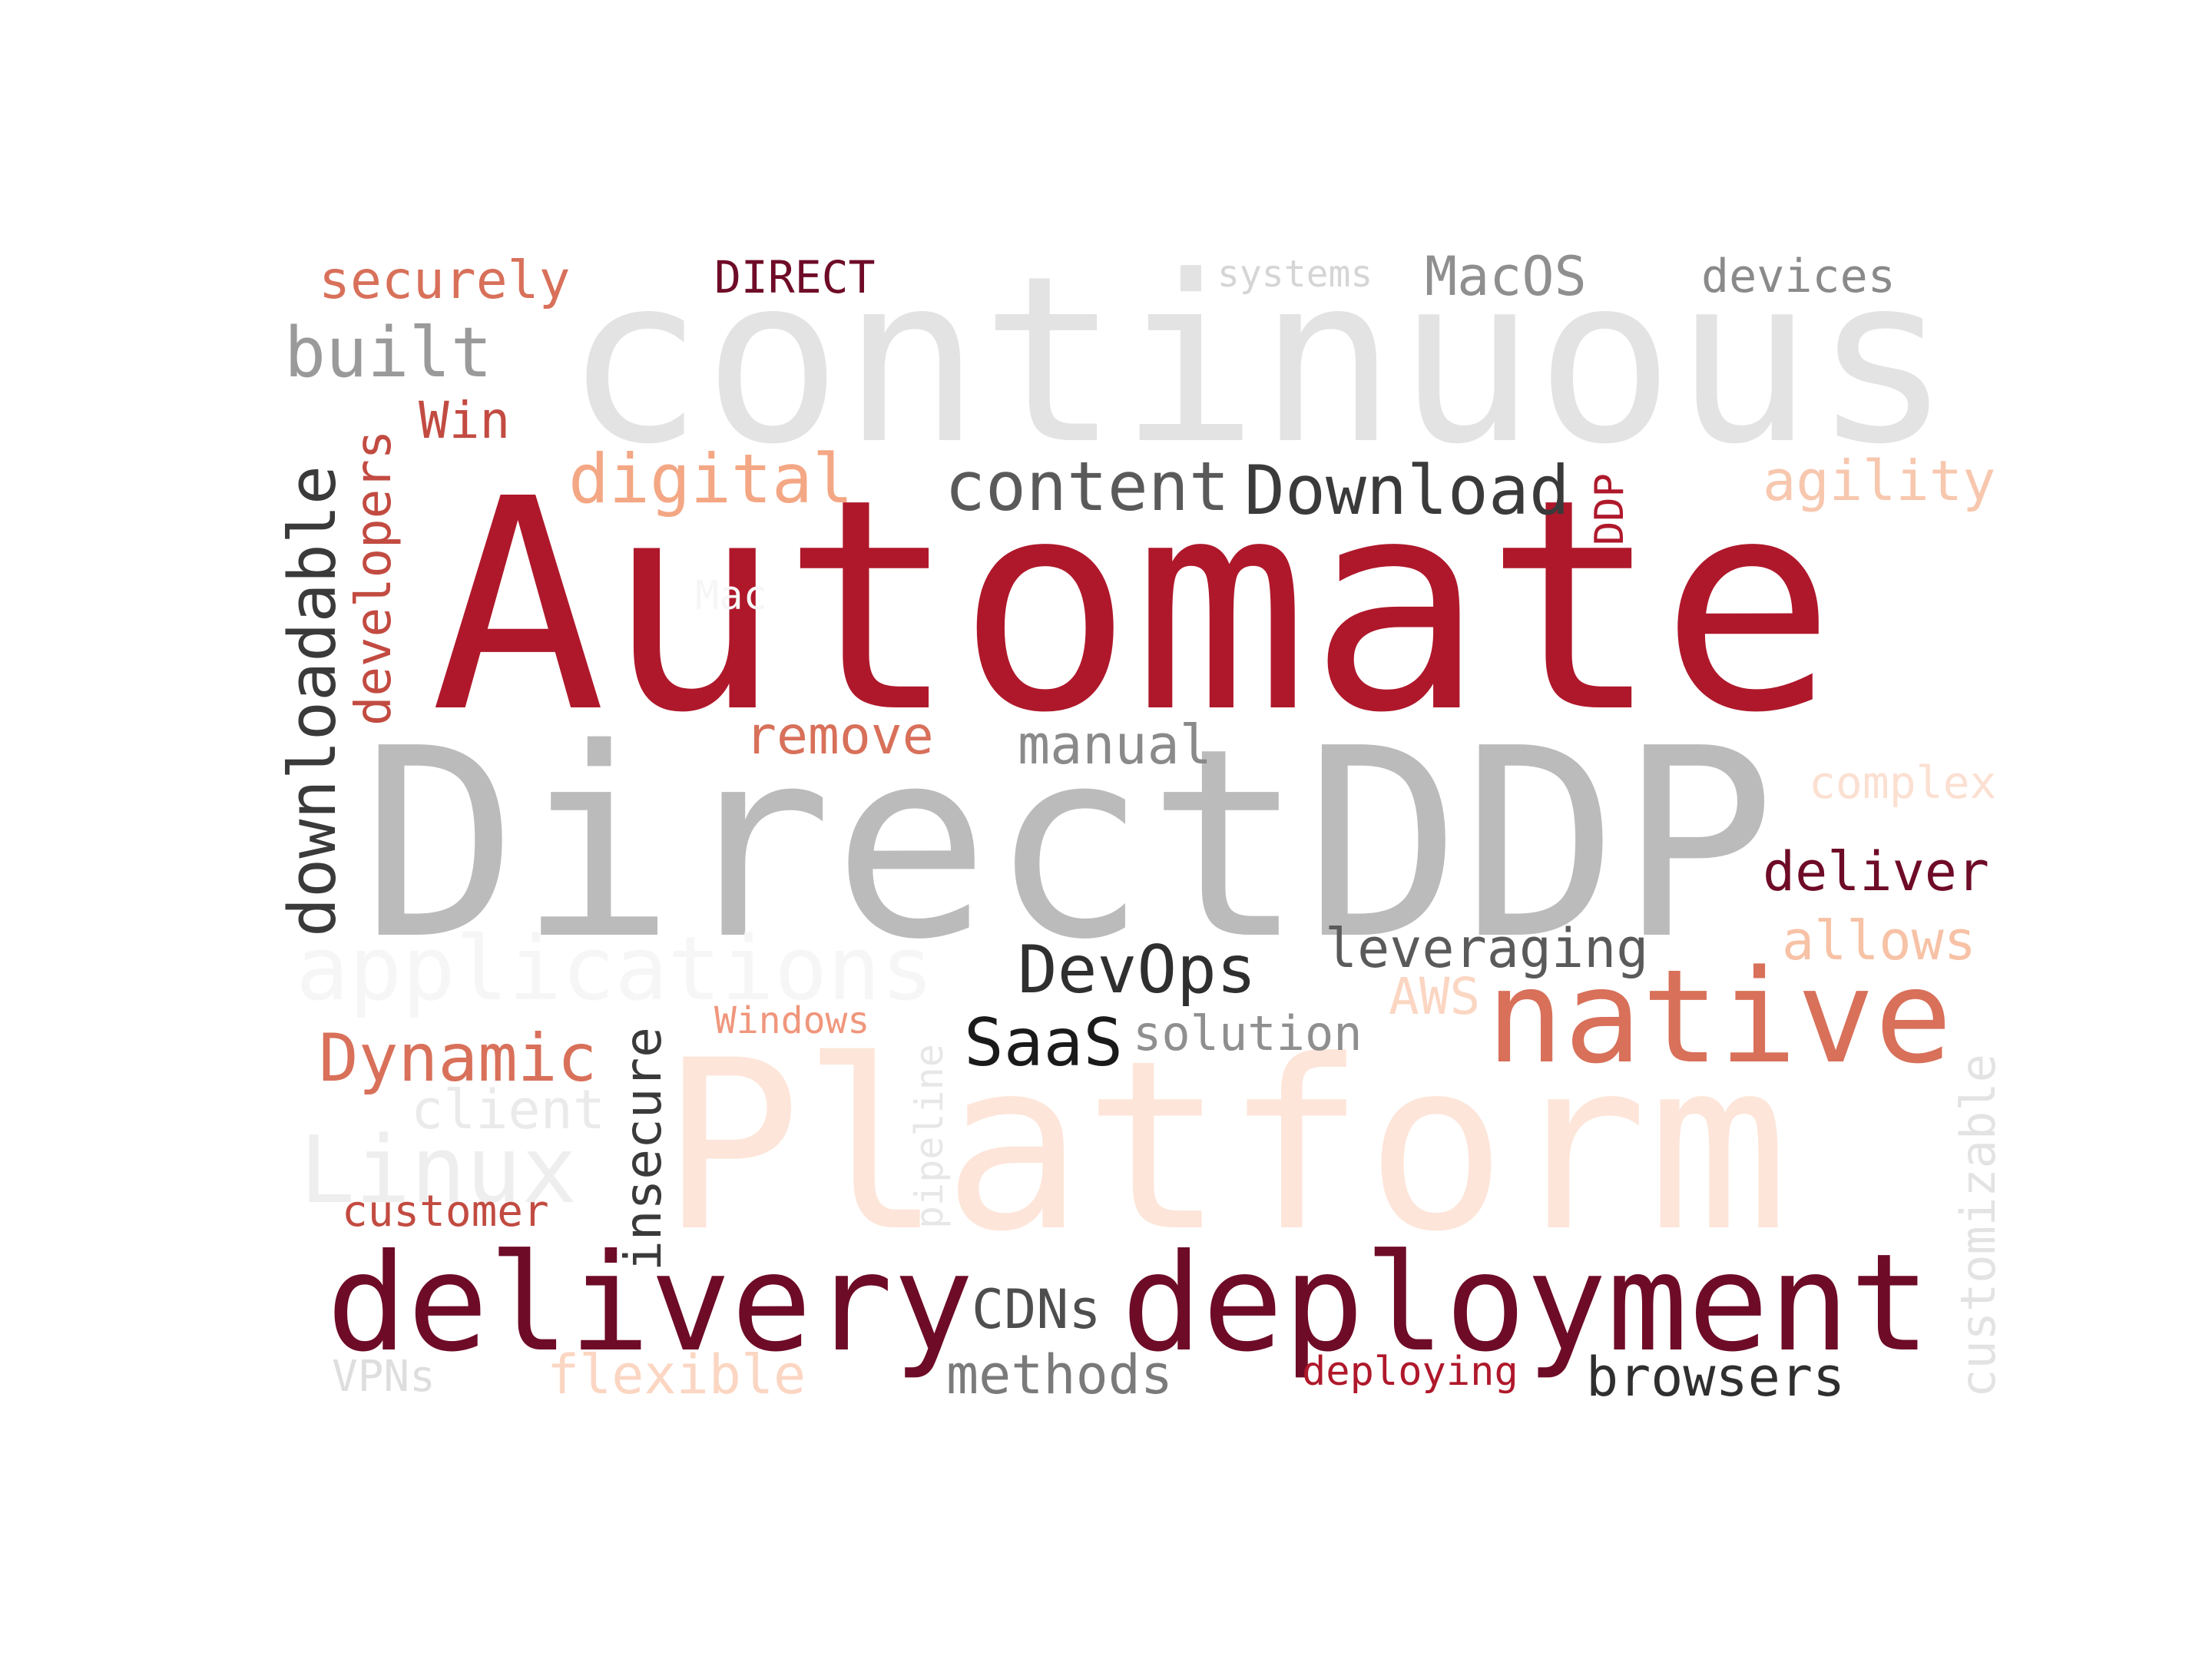 This screenshot has height=1659, width=2212. I want to click on word-agility: agility, so click(1879, 481).